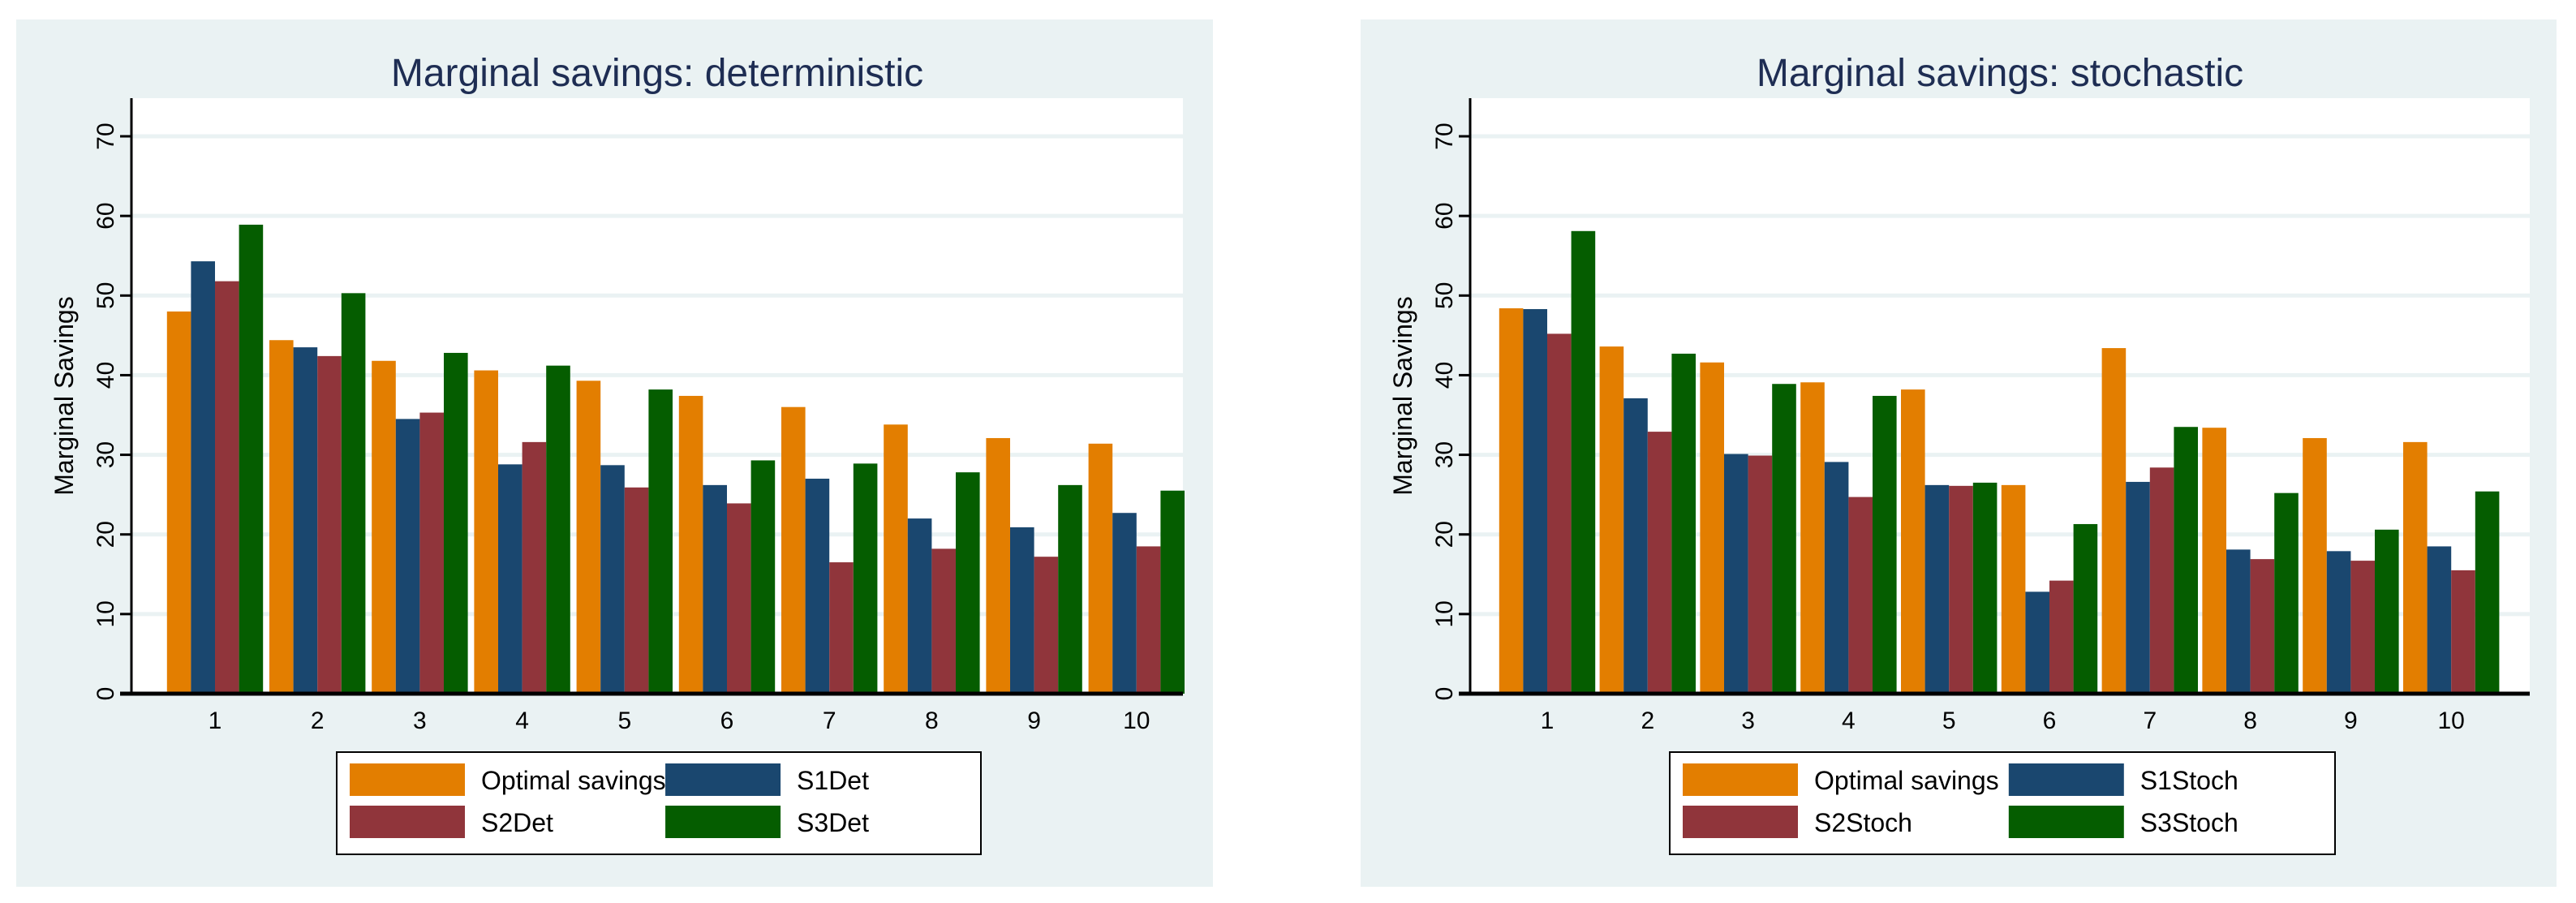 This screenshot has width=2576, height=903. What do you see at coordinates (1863, 822) in the screenshot?
I see `legend-label: S2Stoch` at bounding box center [1863, 822].